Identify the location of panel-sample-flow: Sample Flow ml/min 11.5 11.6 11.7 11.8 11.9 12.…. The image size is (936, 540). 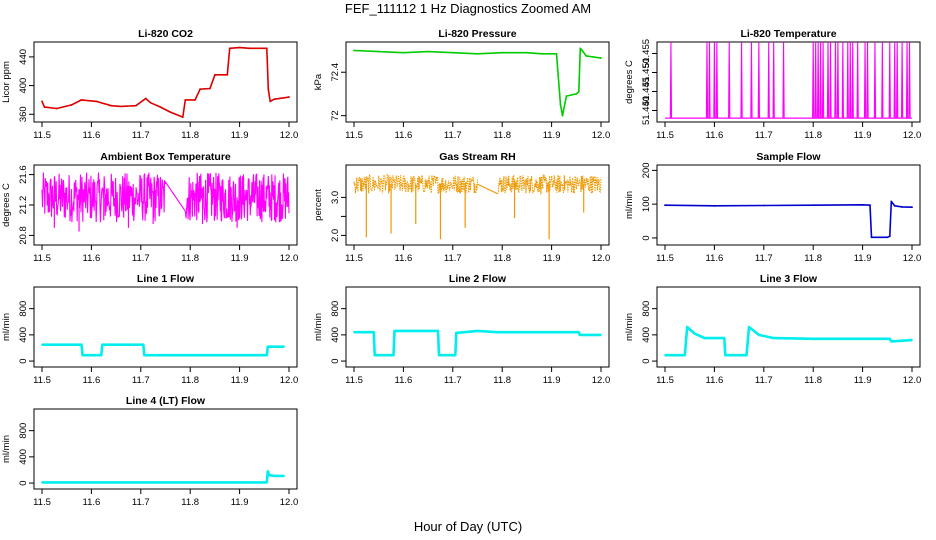
(772, 207).